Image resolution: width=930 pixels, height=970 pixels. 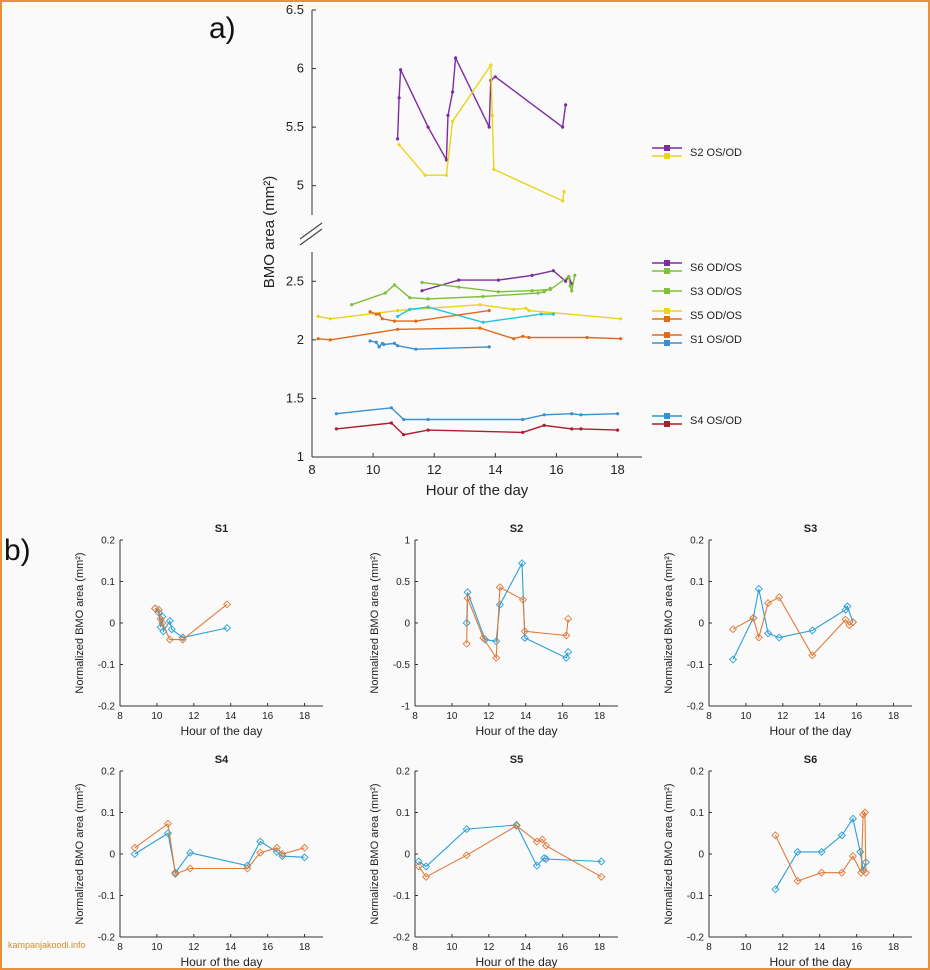 What do you see at coordinates (526, 947) in the screenshot?
I see `x-tick-label: 14` at bounding box center [526, 947].